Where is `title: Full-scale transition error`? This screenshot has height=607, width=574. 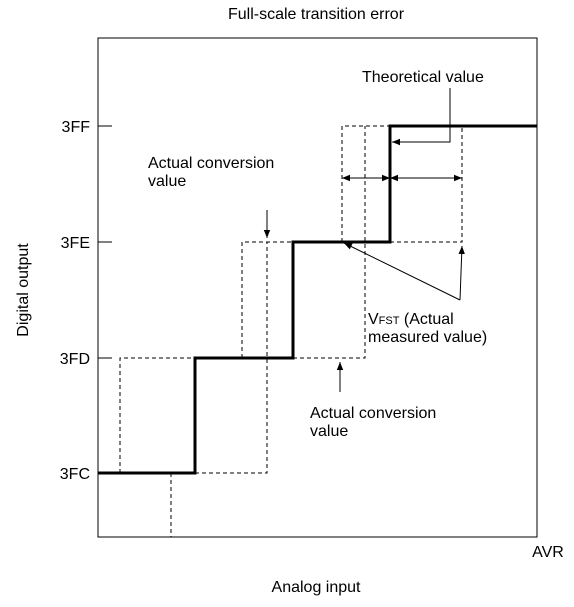
title: Full-scale transition error is located at coordinates (316, 14).